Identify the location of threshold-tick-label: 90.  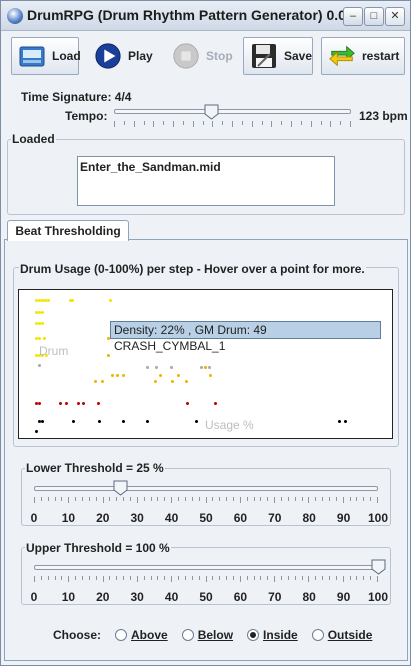
(343, 597).